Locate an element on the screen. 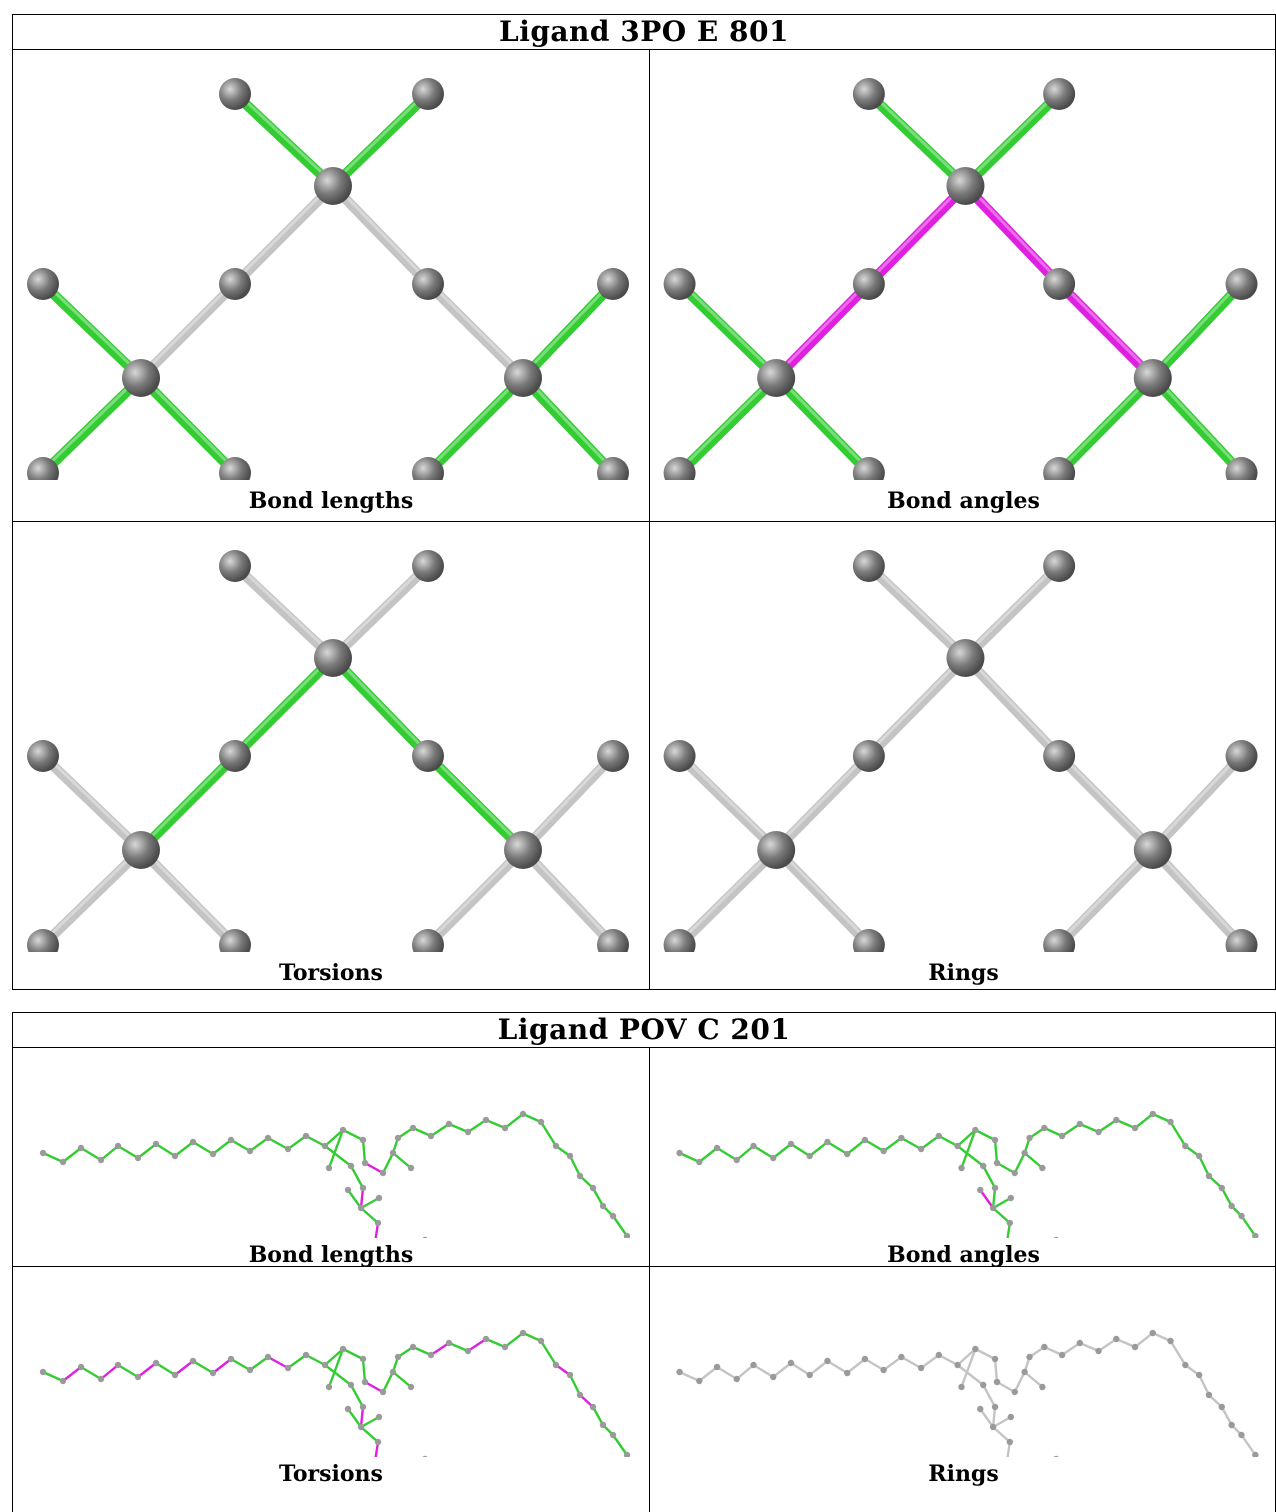 This screenshot has width=1276, height=1512. panel-bond-angles: Bond angles is located at coordinates (963, 1158).